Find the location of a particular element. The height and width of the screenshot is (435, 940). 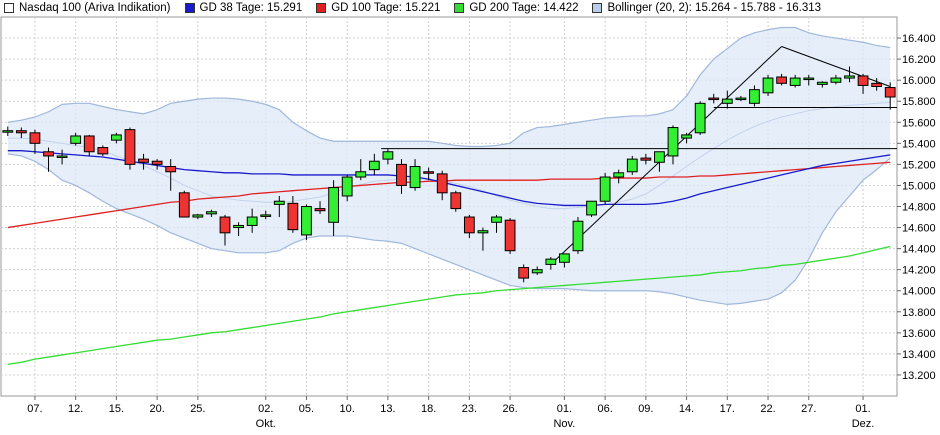

legend-item-nasdaq: Nasdaq 100 (Ariva Indikation) is located at coordinates (87, 8).